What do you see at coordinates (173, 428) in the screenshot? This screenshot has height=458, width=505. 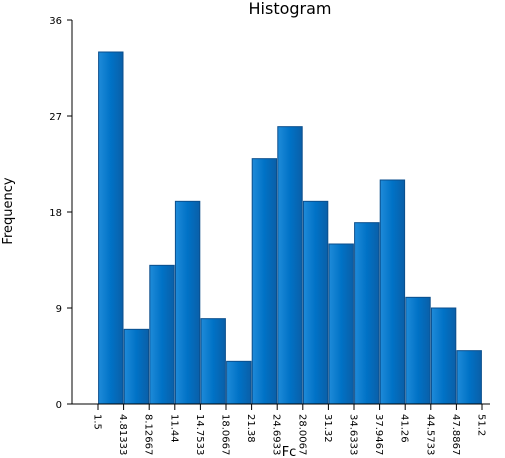 I see `x-tick-label: 11.44` at bounding box center [173, 428].